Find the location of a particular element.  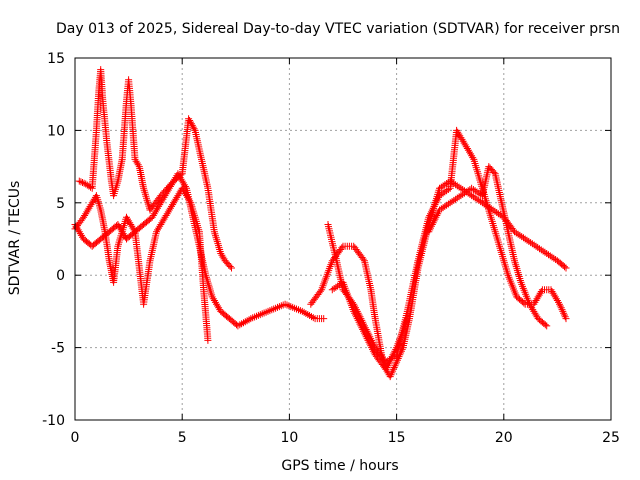

x-axis-label: GPS time / hours is located at coordinates (339, 466).